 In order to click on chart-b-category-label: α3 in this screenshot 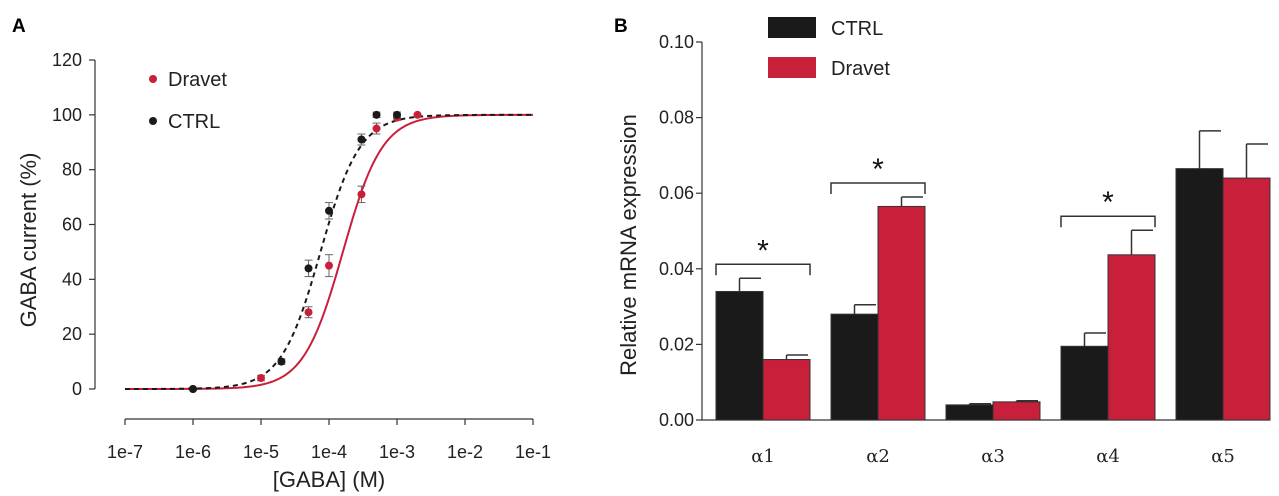, I will do `click(993, 456)`.